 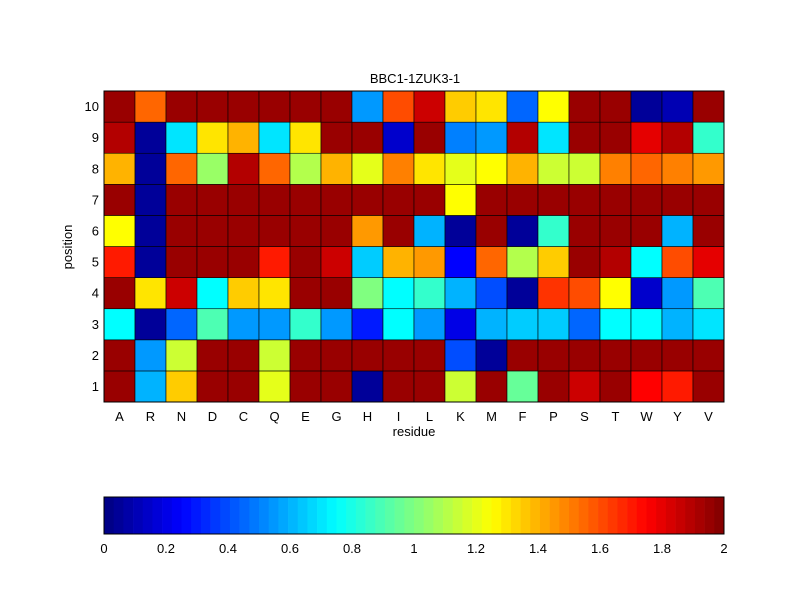 I want to click on x-tick-label: V, so click(x=708, y=416).